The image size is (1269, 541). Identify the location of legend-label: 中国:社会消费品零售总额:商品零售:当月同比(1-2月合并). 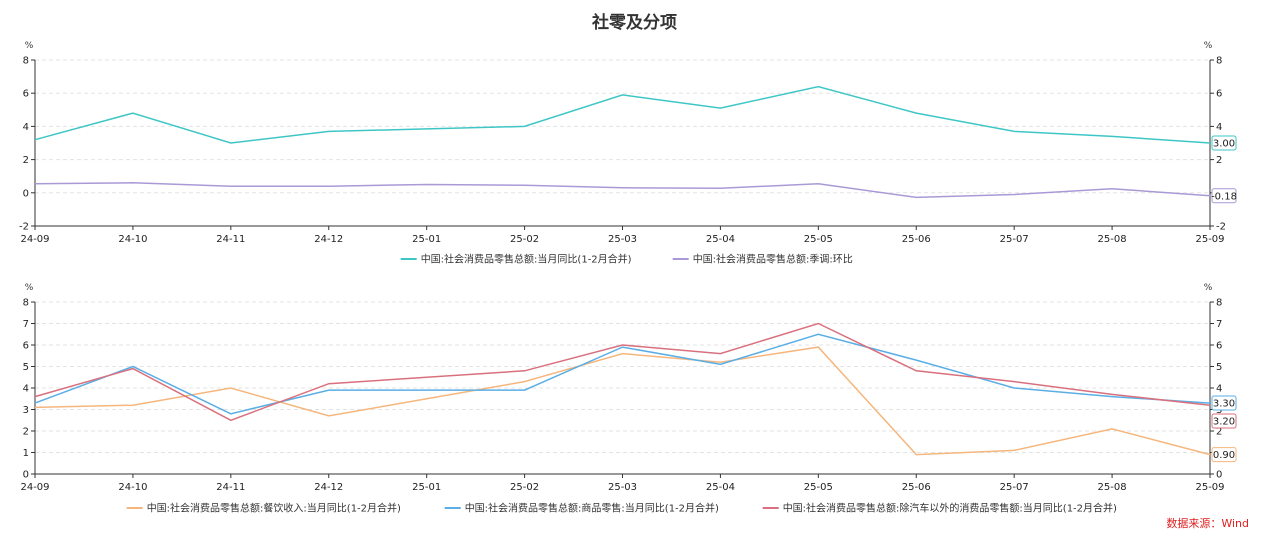
(592, 508).